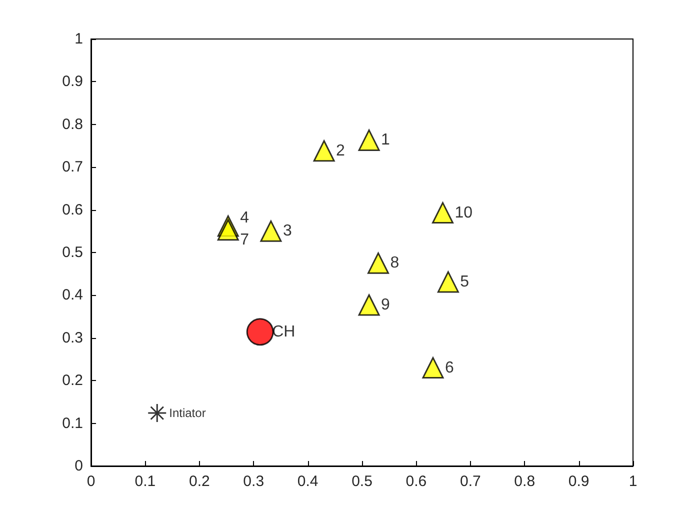  I want to click on x-tick-label: 0.2, so click(199, 481).